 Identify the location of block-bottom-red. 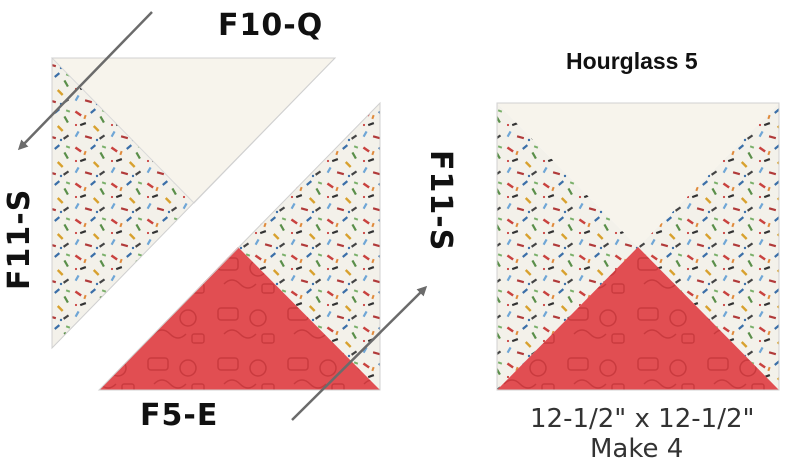
(638, 318).